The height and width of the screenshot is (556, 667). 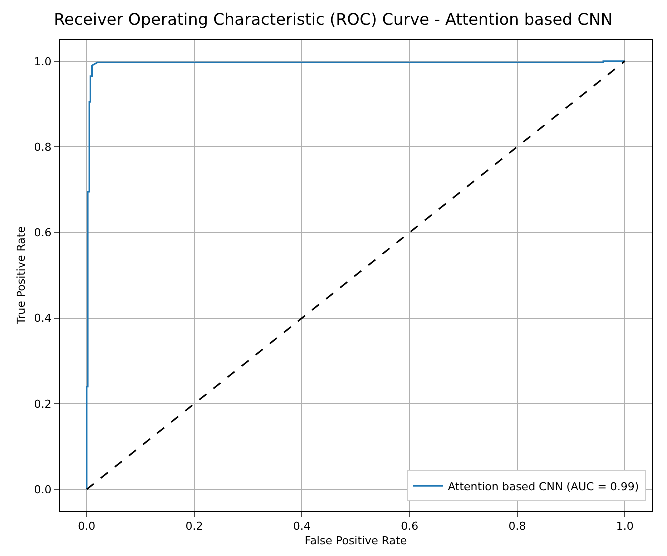 What do you see at coordinates (21, 276) in the screenshot?
I see `y-axis-title: True Positive Rate` at bounding box center [21, 276].